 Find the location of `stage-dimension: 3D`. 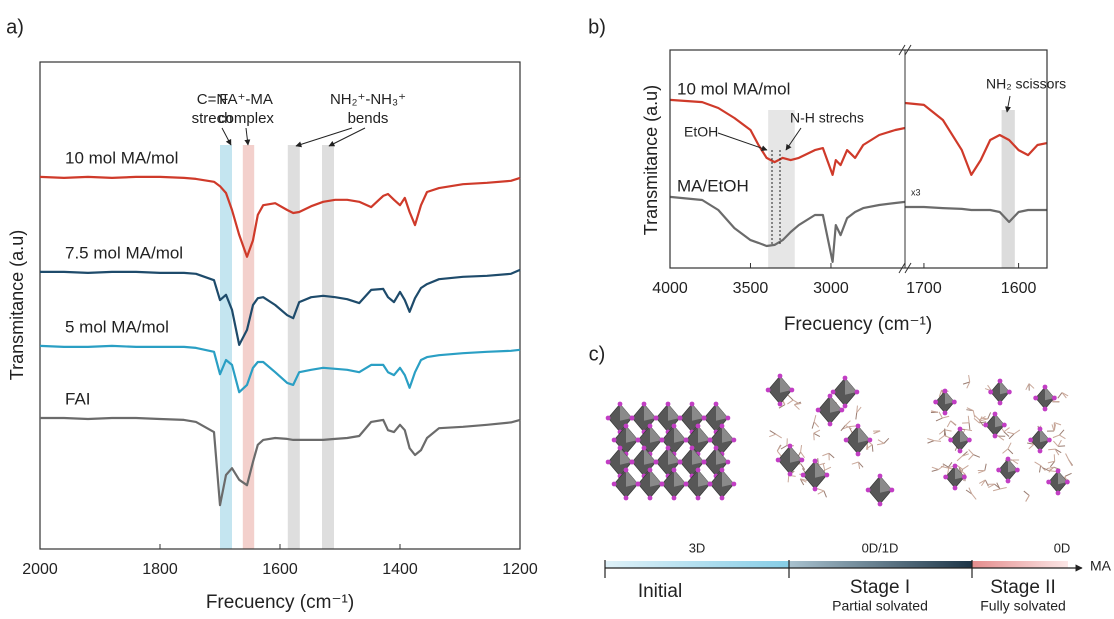

stage-dimension: 3D is located at coordinates (697, 547).